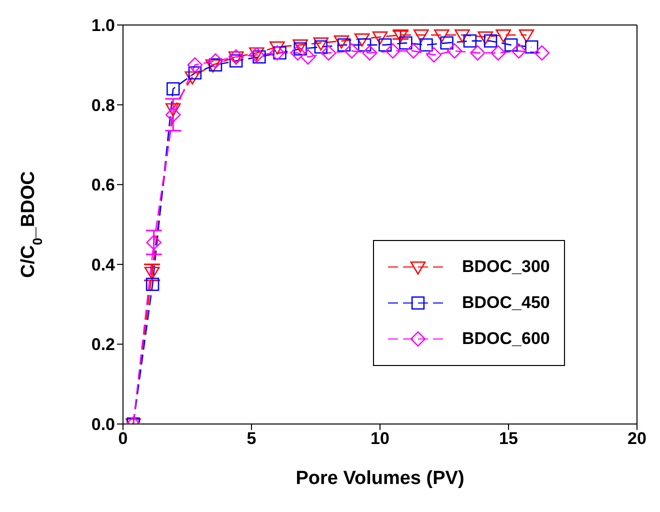 This screenshot has height=512, width=660. Describe the element at coordinates (103, 344) in the screenshot. I see `y-tick-label: 0.2` at that location.